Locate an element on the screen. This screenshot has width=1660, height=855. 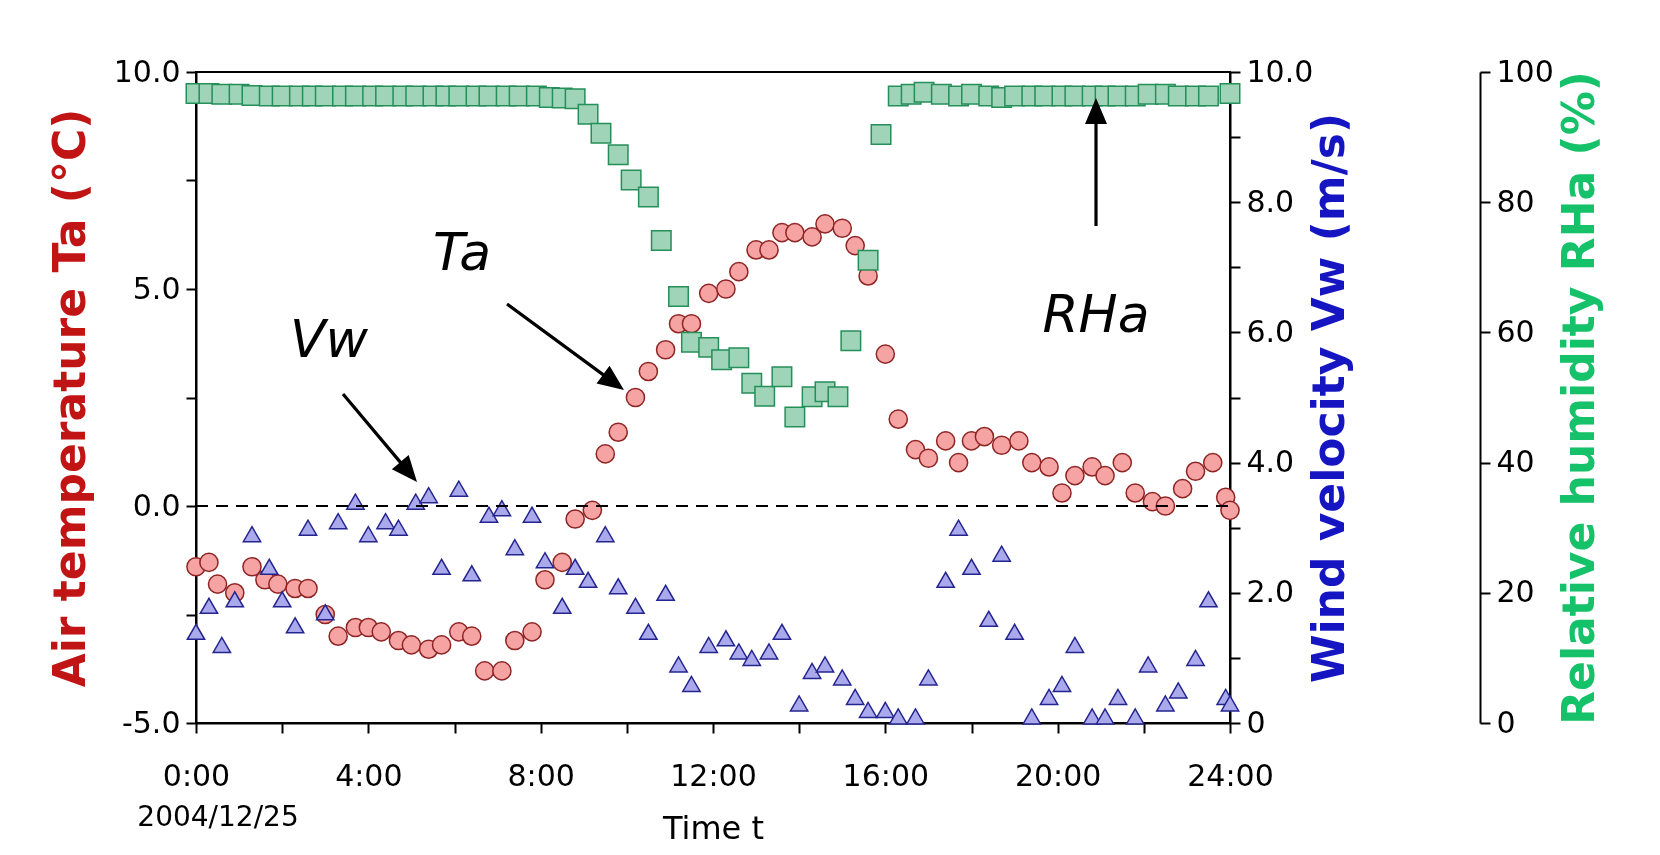
y3-tick-label: 100 is located at coordinates (1525, 71).